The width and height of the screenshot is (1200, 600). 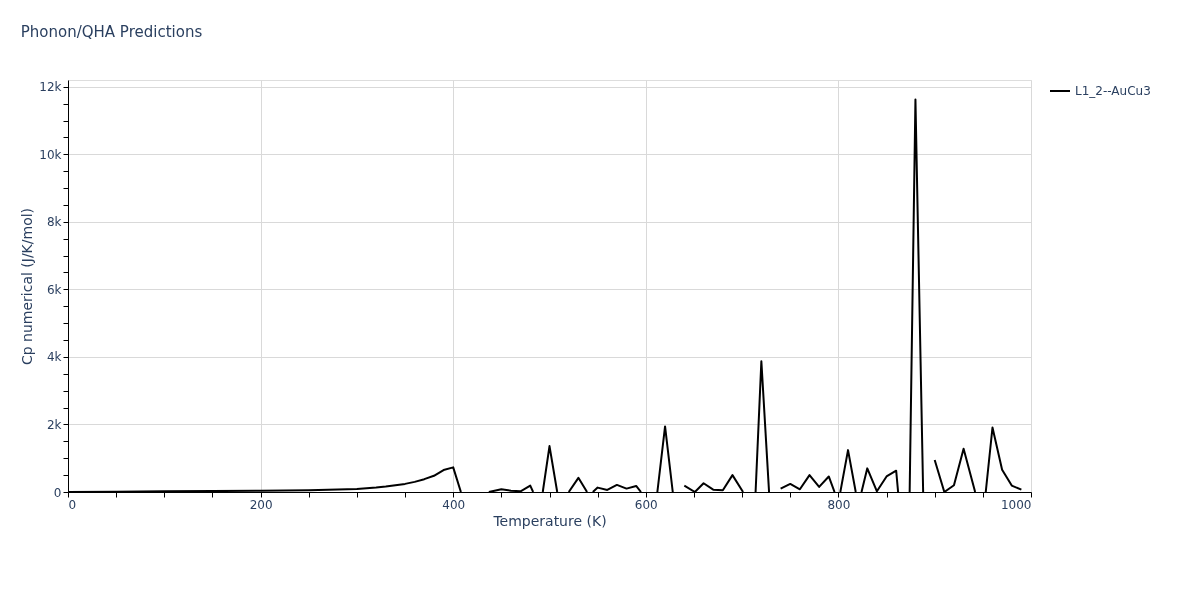 What do you see at coordinates (839, 504) in the screenshot?
I see `x-tick-label: 800` at bounding box center [839, 504].